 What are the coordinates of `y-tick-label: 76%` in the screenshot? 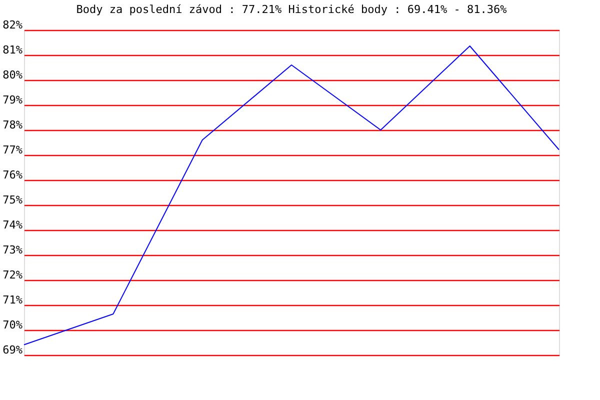 It's located at (12, 175).